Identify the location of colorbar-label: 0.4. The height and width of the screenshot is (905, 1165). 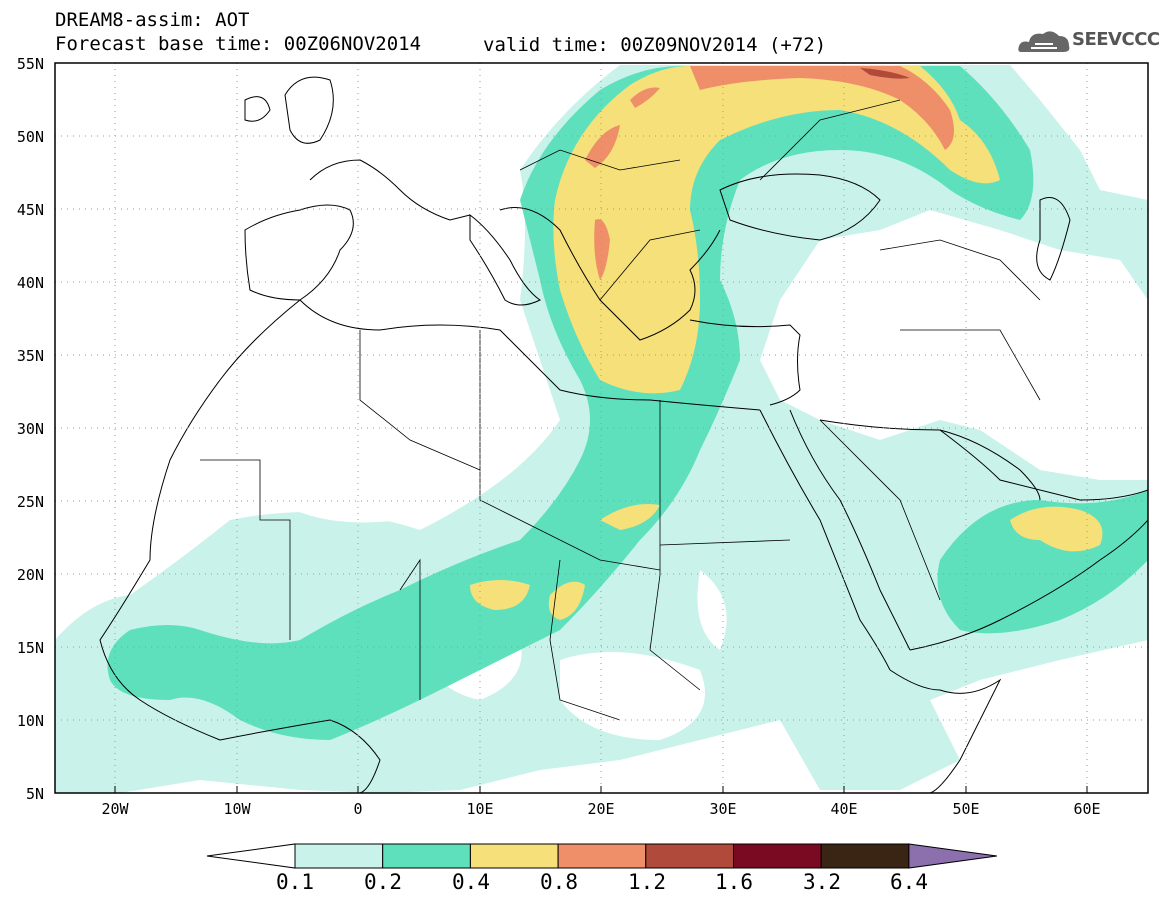
(471, 882).